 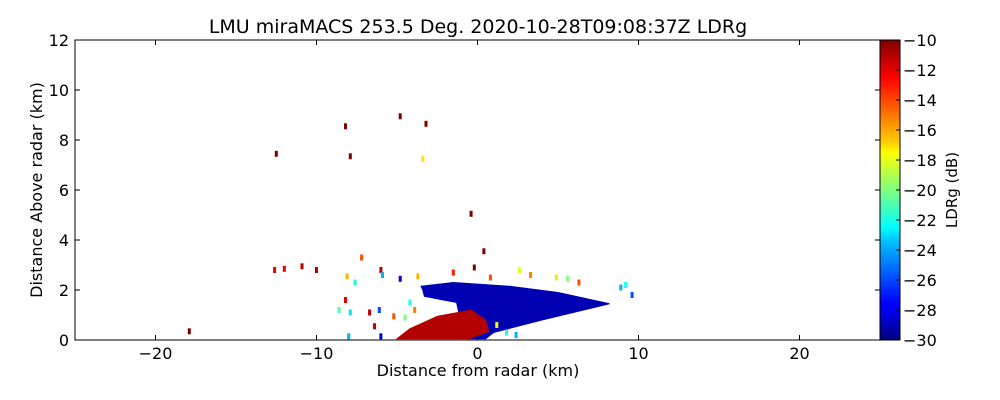 What do you see at coordinates (64, 190) in the screenshot?
I see `y-tick-label: 6` at bounding box center [64, 190].